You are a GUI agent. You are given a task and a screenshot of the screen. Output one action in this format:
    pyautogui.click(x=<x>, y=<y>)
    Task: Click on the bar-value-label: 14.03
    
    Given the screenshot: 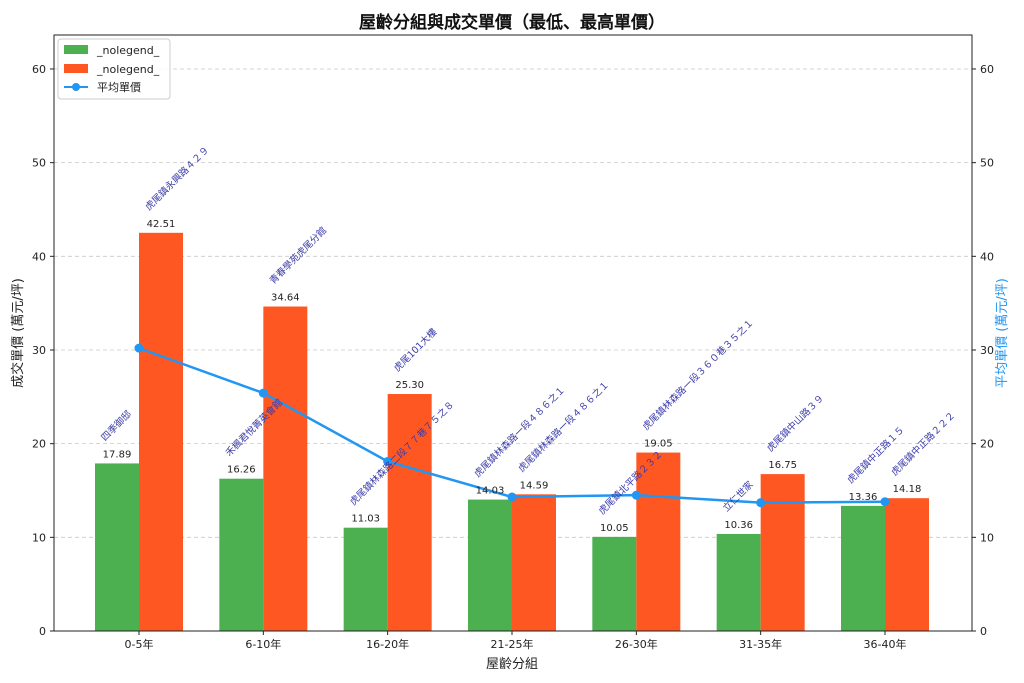 What is the action you would take?
    pyautogui.click(x=490, y=491)
    